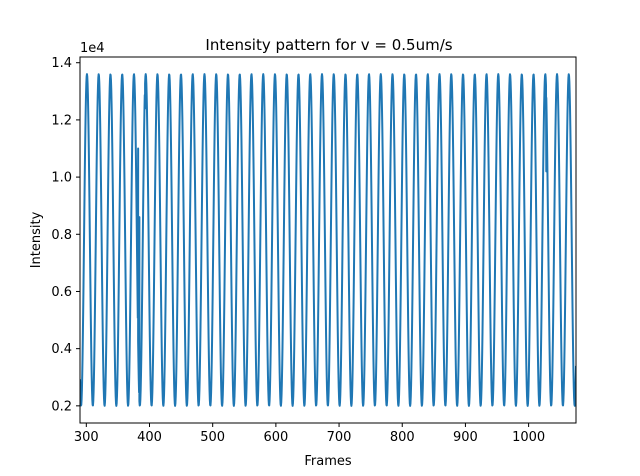 This screenshot has height=476, width=640. What do you see at coordinates (528, 437) in the screenshot?
I see `x-tick-label: 1000` at bounding box center [528, 437].